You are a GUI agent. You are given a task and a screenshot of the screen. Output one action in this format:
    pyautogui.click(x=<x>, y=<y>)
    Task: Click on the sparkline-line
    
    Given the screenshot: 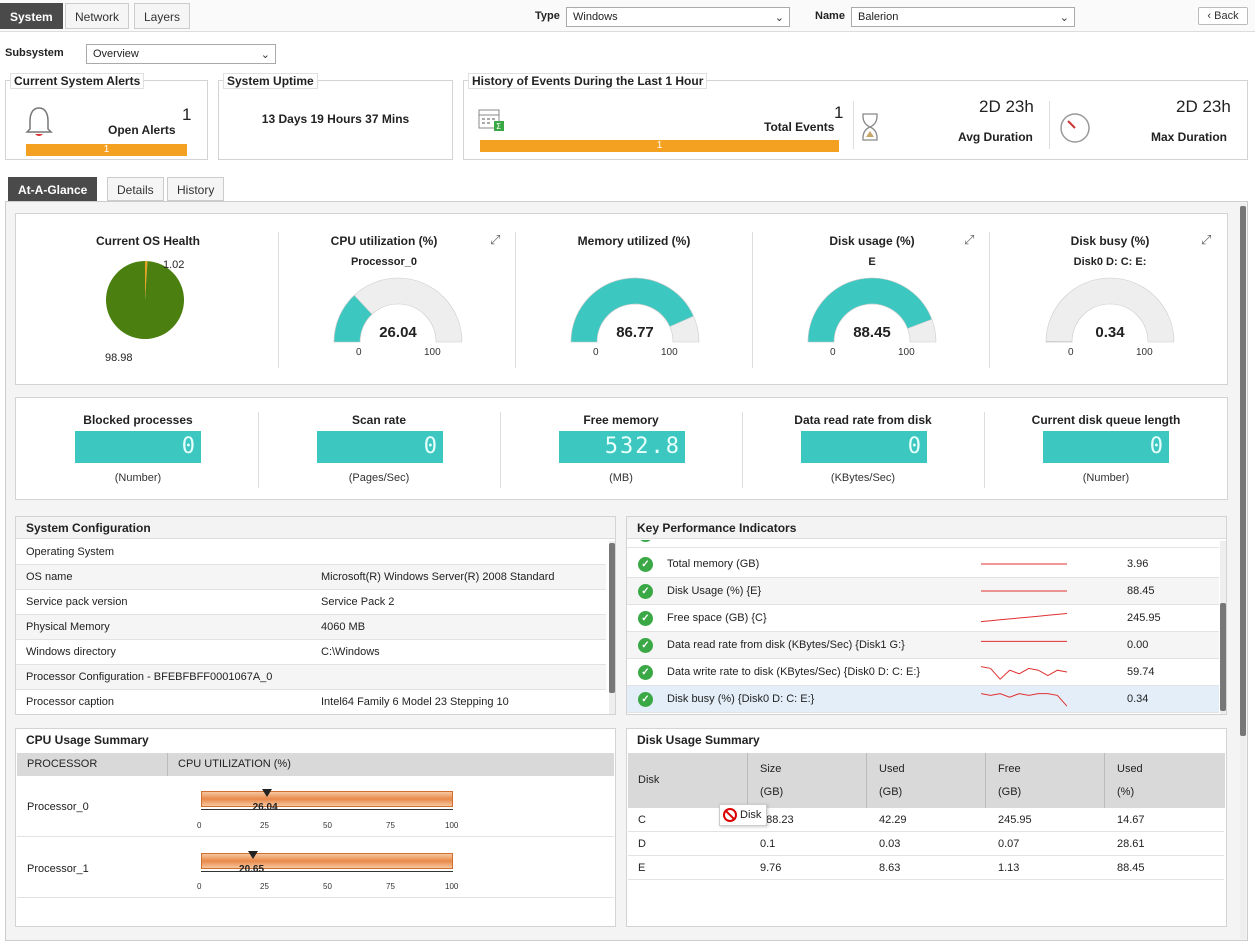 What is the action you would take?
    pyautogui.click(x=1024, y=673)
    